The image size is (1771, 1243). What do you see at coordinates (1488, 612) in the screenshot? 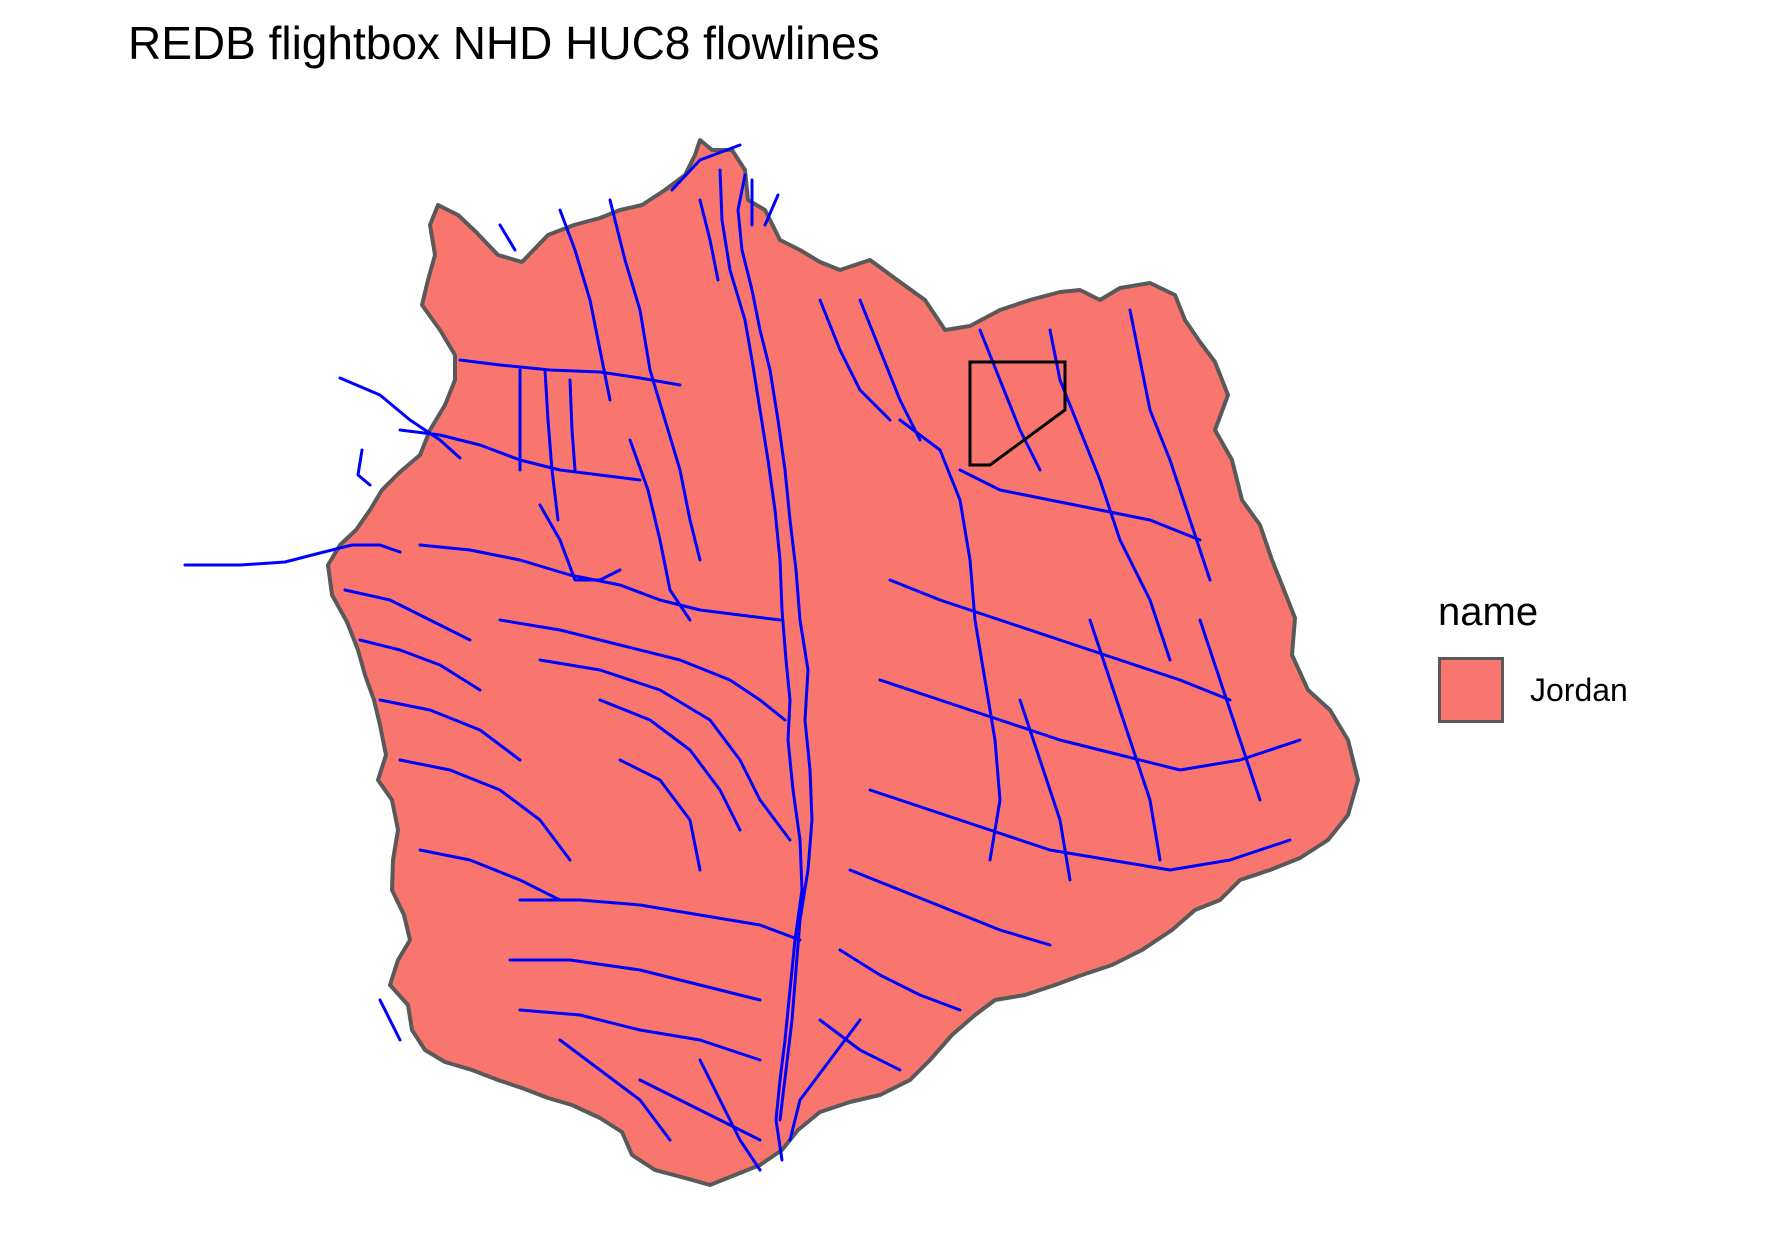
I see `legend-title: name` at bounding box center [1488, 612].